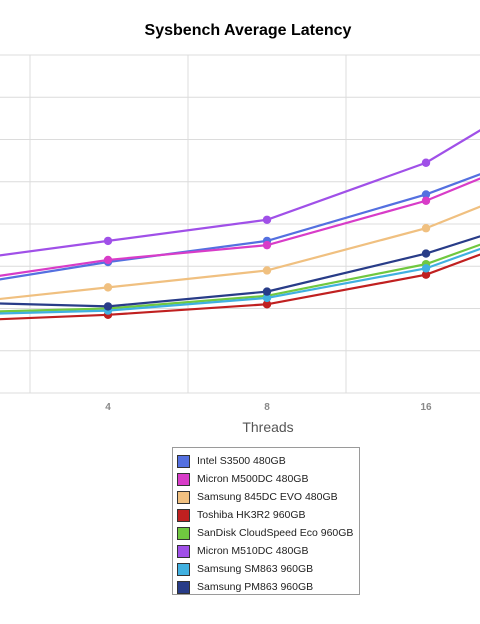  I want to click on legend-item: Intel S3500 480GB, so click(265, 461).